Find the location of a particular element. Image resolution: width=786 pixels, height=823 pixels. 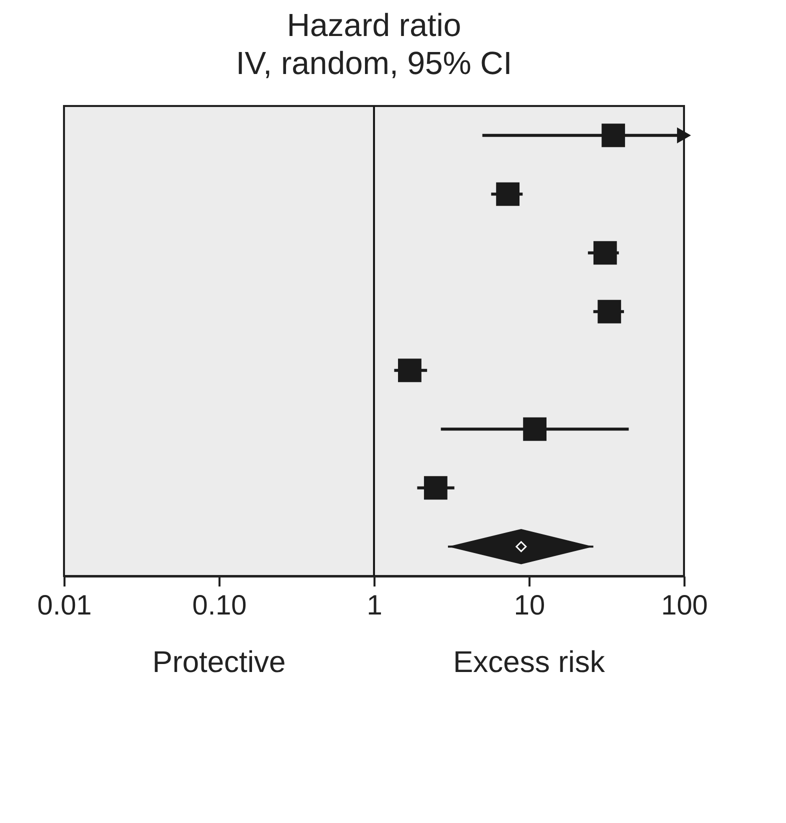

x-tick-label: 0.10 is located at coordinates (219, 605).